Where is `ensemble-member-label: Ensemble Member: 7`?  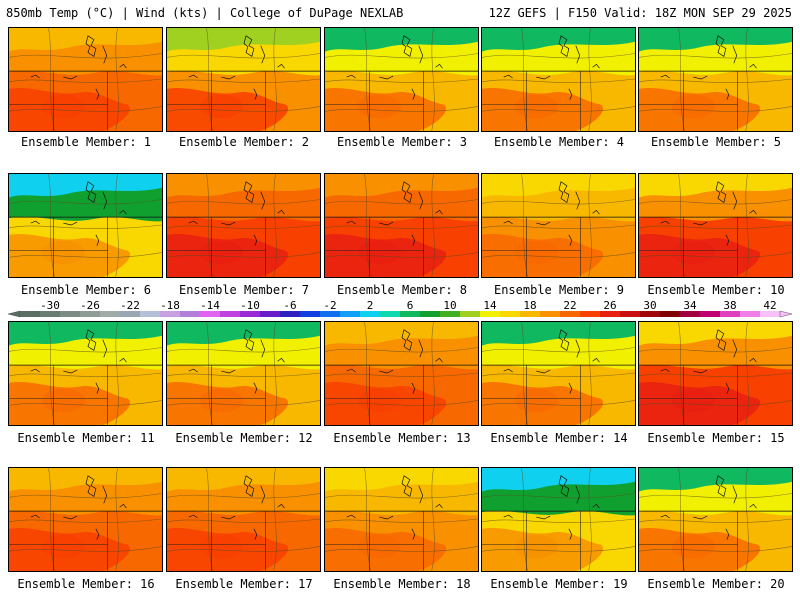 ensemble-member-label: Ensemble Member: 7 is located at coordinates (244, 290).